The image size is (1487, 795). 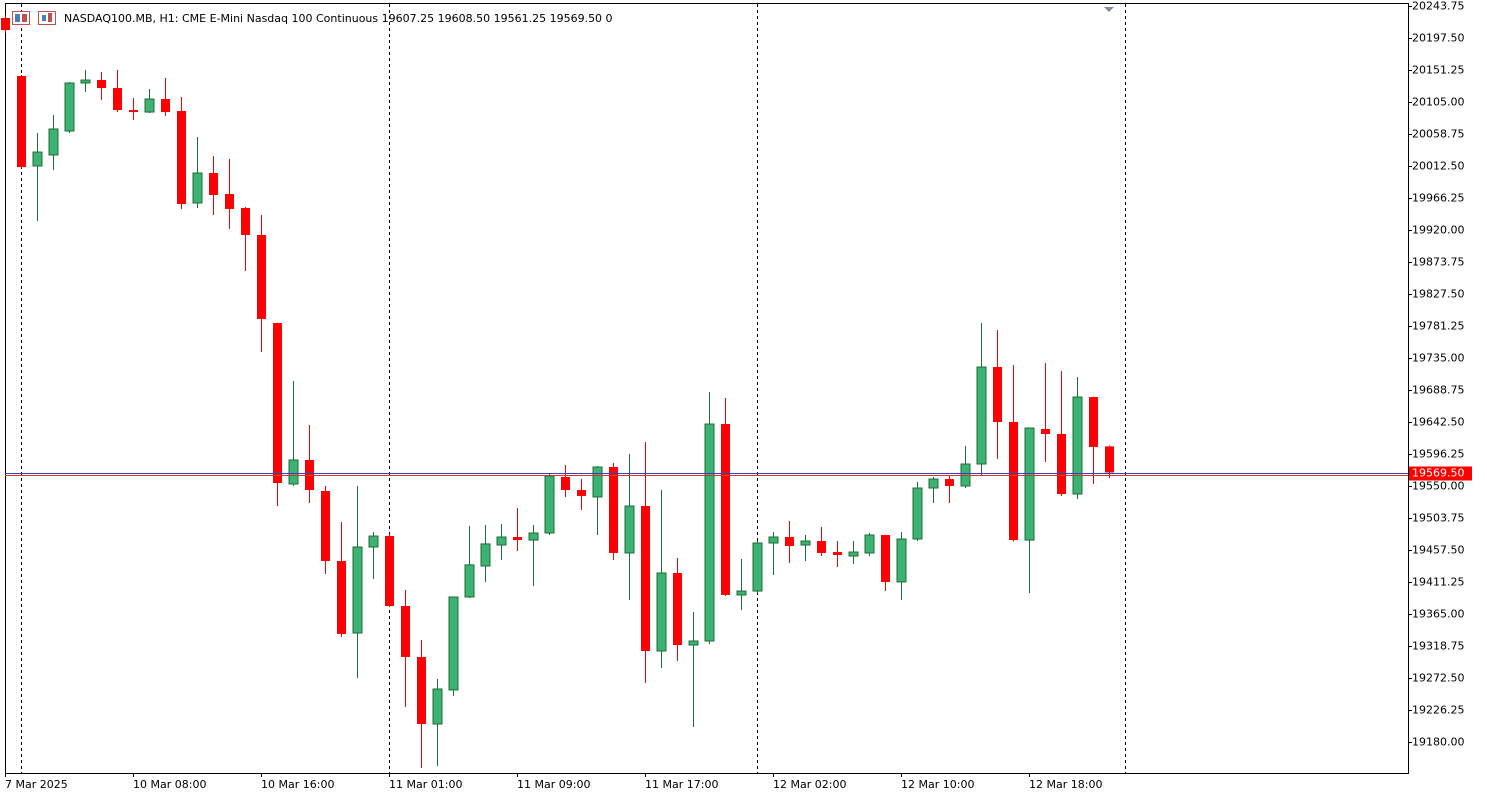 What do you see at coordinates (1438, 198) in the screenshot?
I see `y-tick-label: 19966.25` at bounding box center [1438, 198].